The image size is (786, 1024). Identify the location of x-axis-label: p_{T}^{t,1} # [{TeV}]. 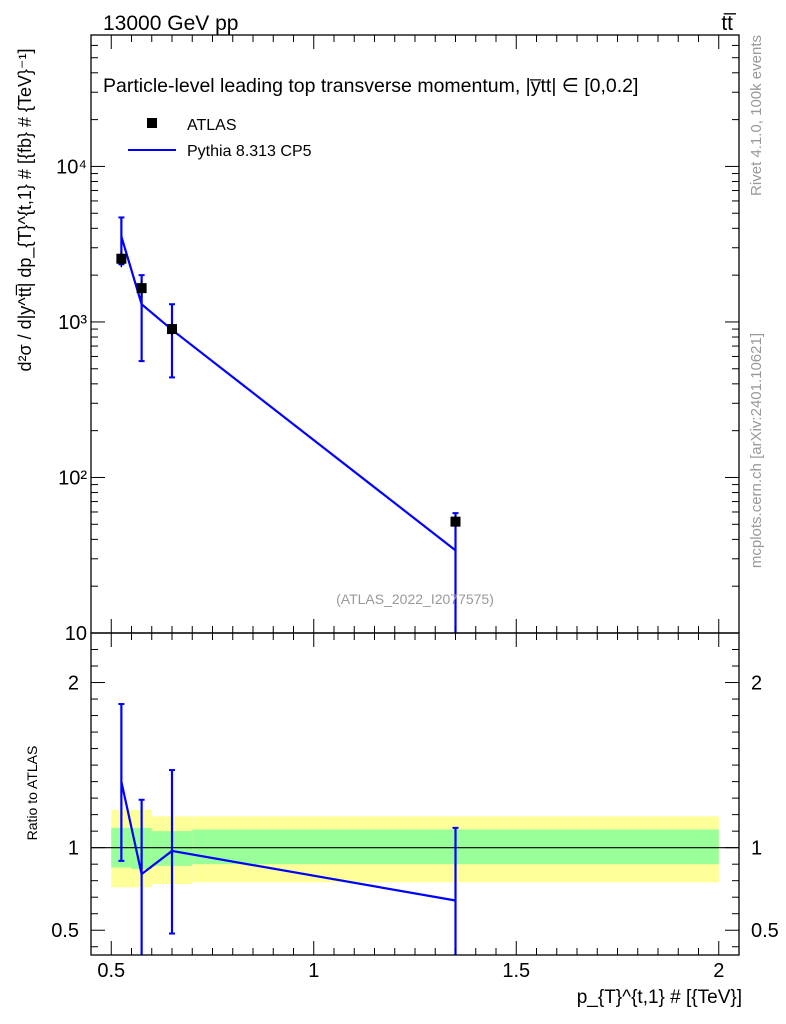
(659, 997).